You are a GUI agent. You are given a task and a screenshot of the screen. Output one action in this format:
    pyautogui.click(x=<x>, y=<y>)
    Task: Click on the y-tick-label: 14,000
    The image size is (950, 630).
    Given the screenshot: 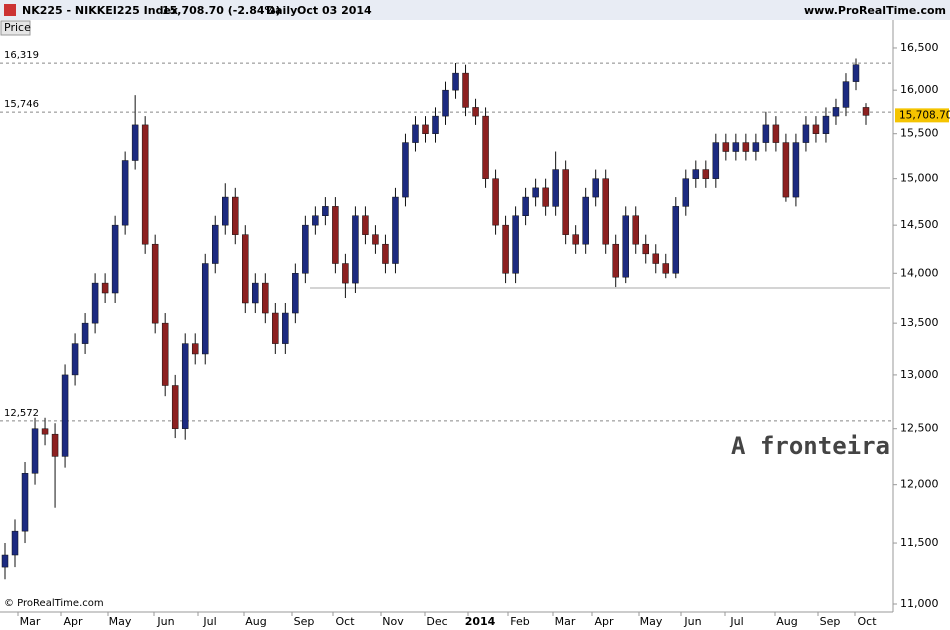 What is the action you would take?
    pyautogui.click(x=919, y=272)
    